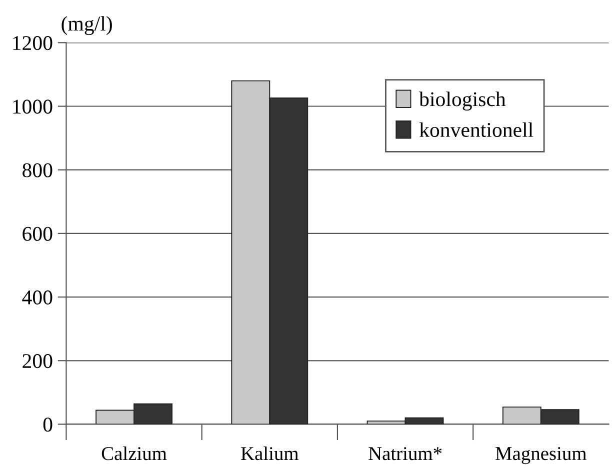  Describe the element at coordinates (541, 455) in the screenshot. I see `x-tick-label: Magnesium` at that location.